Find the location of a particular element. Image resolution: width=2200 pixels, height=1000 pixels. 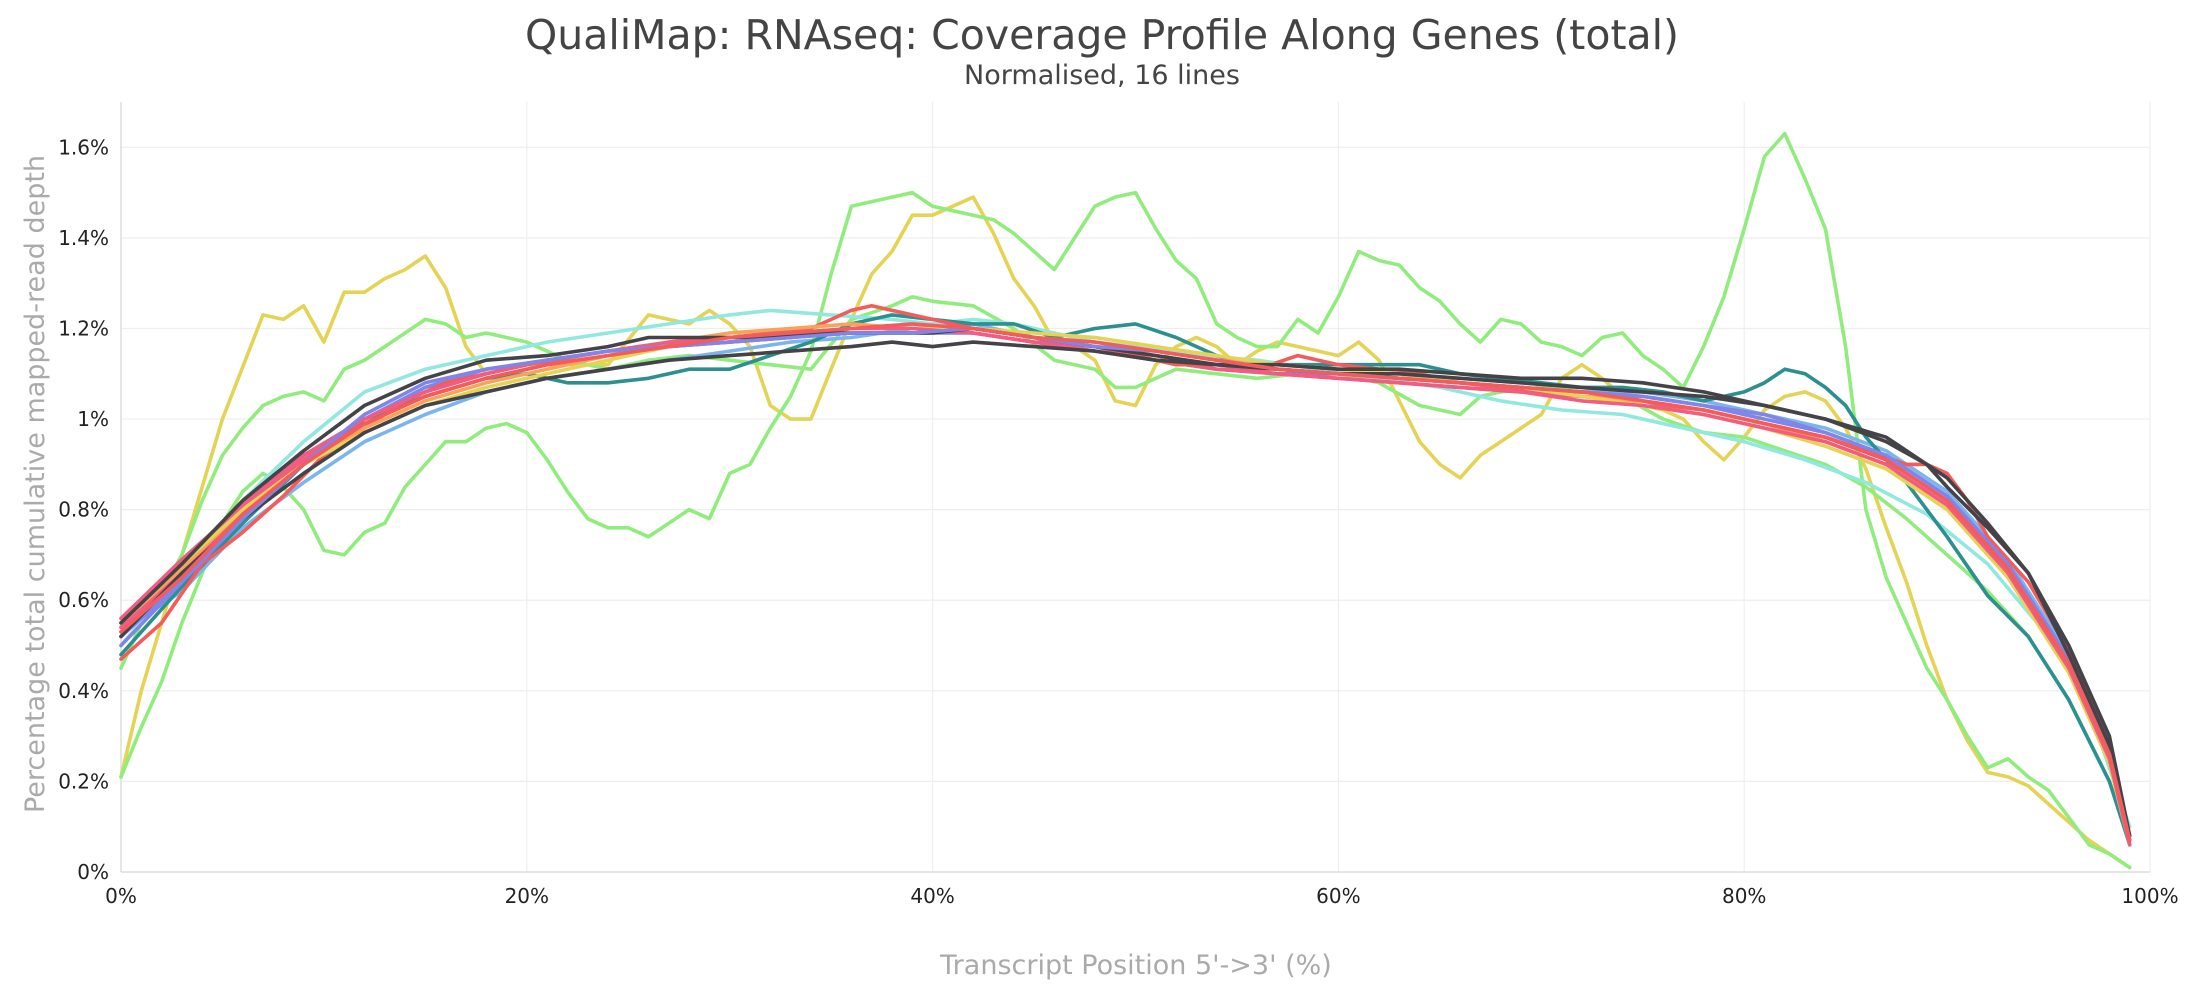

x-tick-label: 20% is located at coordinates (527, 896).